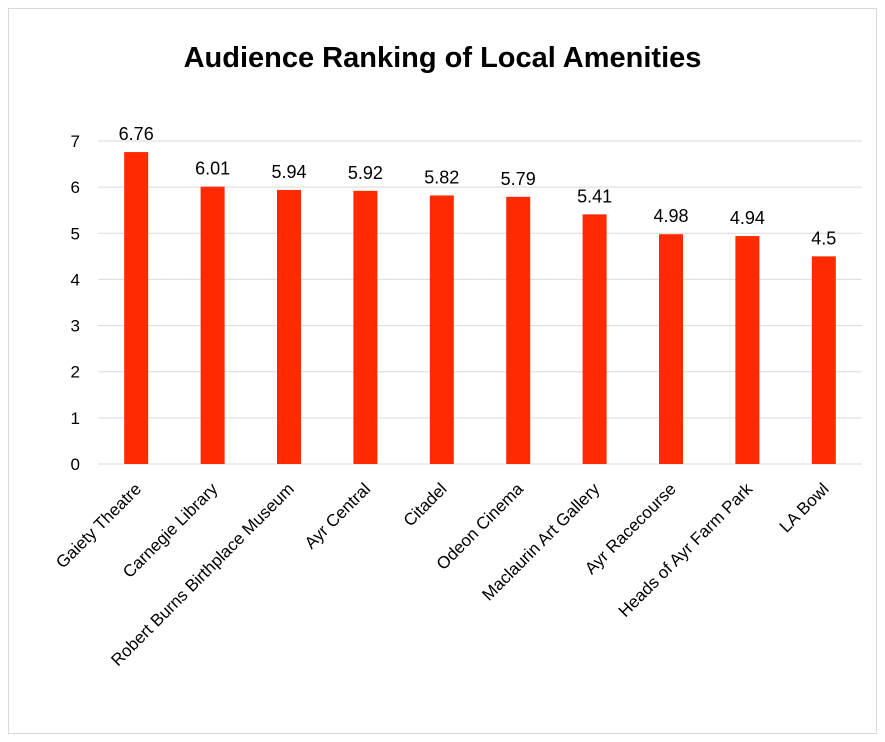 This screenshot has width=885, height=742. What do you see at coordinates (75, 141) in the screenshot?
I see `y-tick-label: 7` at bounding box center [75, 141].